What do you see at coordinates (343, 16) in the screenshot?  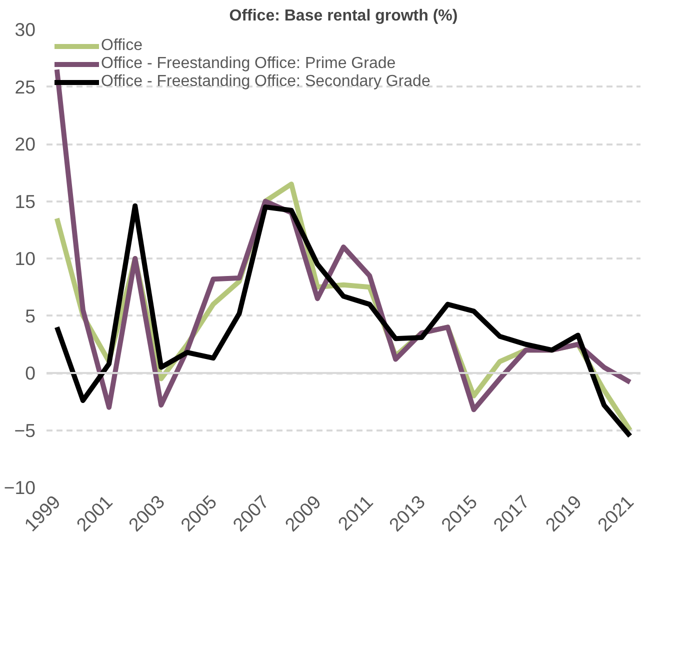 I see `chart-title: Office: Base rental growth (%)` at bounding box center [343, 16].